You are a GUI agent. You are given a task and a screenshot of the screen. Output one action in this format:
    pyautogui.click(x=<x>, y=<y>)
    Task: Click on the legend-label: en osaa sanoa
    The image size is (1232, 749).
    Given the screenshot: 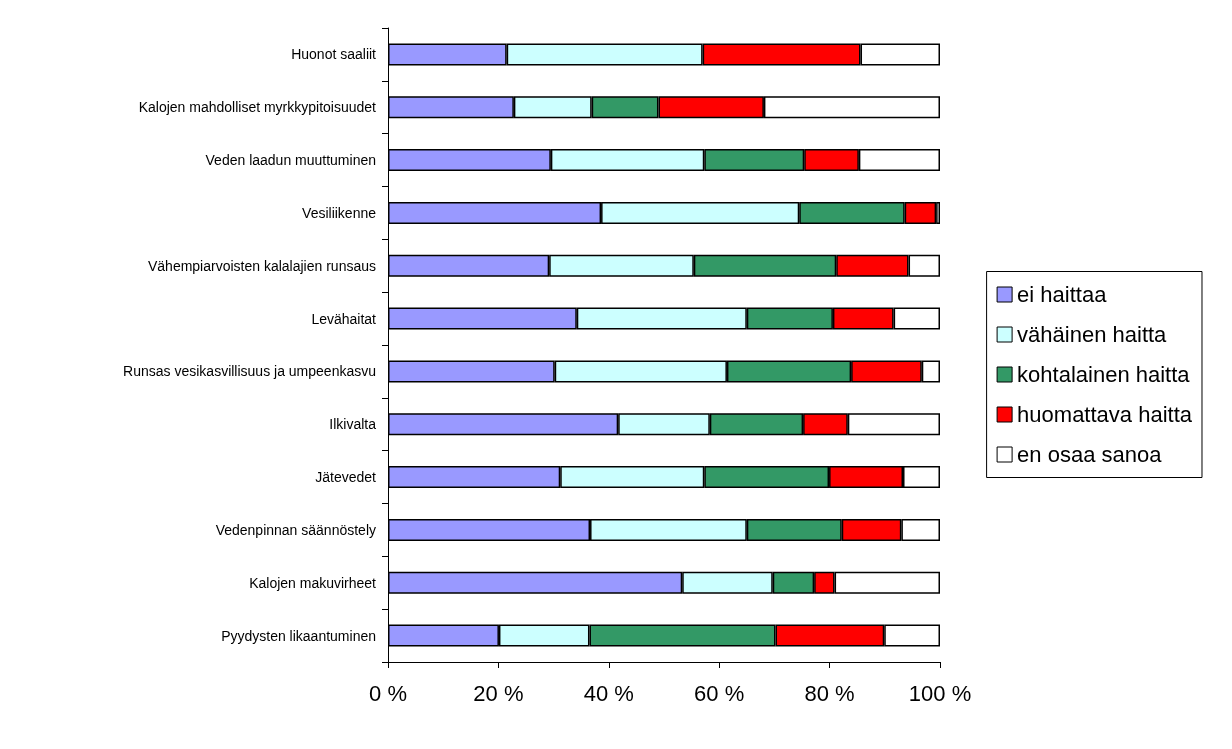 What is the action you would take?
    pyautogui.click(x=1090, y=454)
    